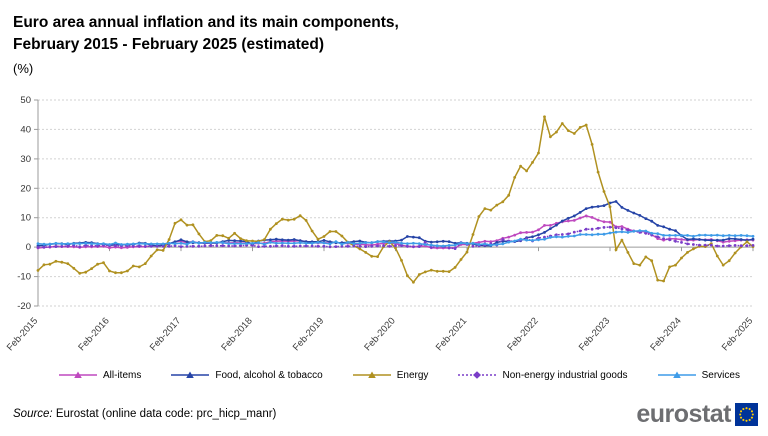 The width and height of the screenshot is (768, 436). I want to click on svg-text: Feb-2025, so click(737, 335).